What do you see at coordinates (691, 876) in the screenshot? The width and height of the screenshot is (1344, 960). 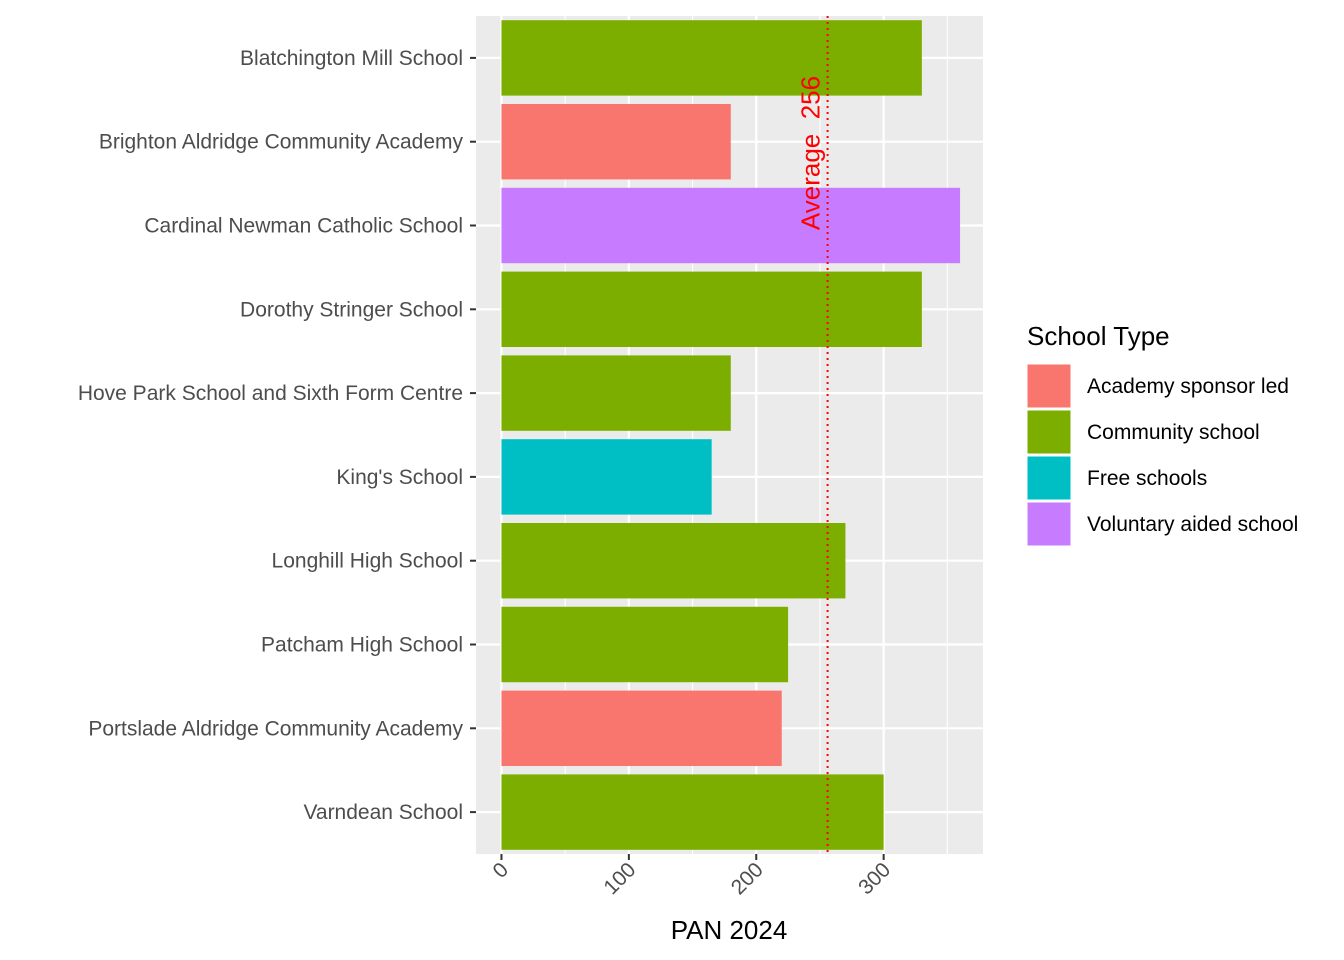 I see `x-axis: 0 100 200 300` at bounding box center [691, 876].